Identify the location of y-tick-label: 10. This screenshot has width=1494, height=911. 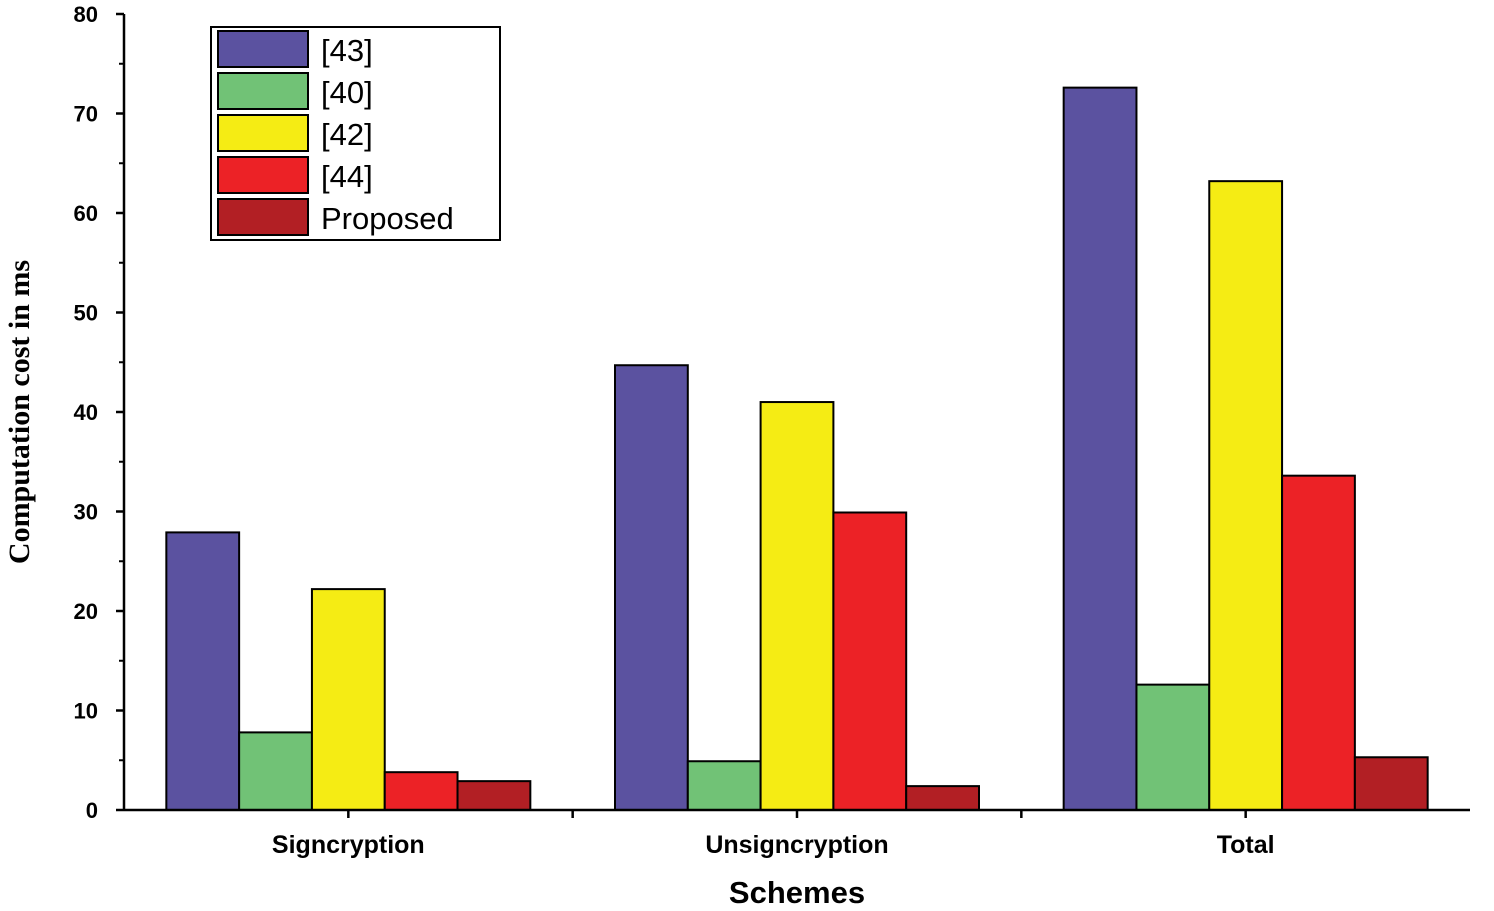
(86, 711).